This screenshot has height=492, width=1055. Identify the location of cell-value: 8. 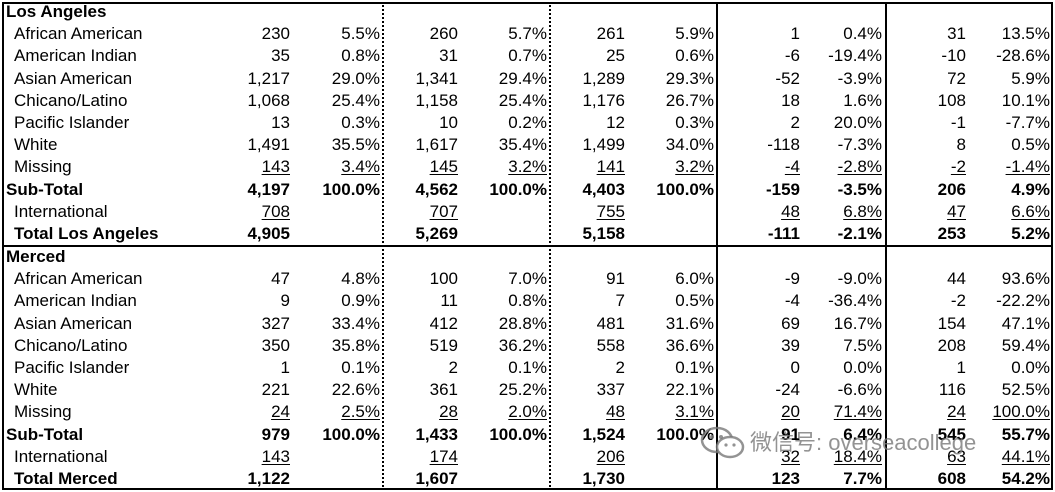
(961, 144).